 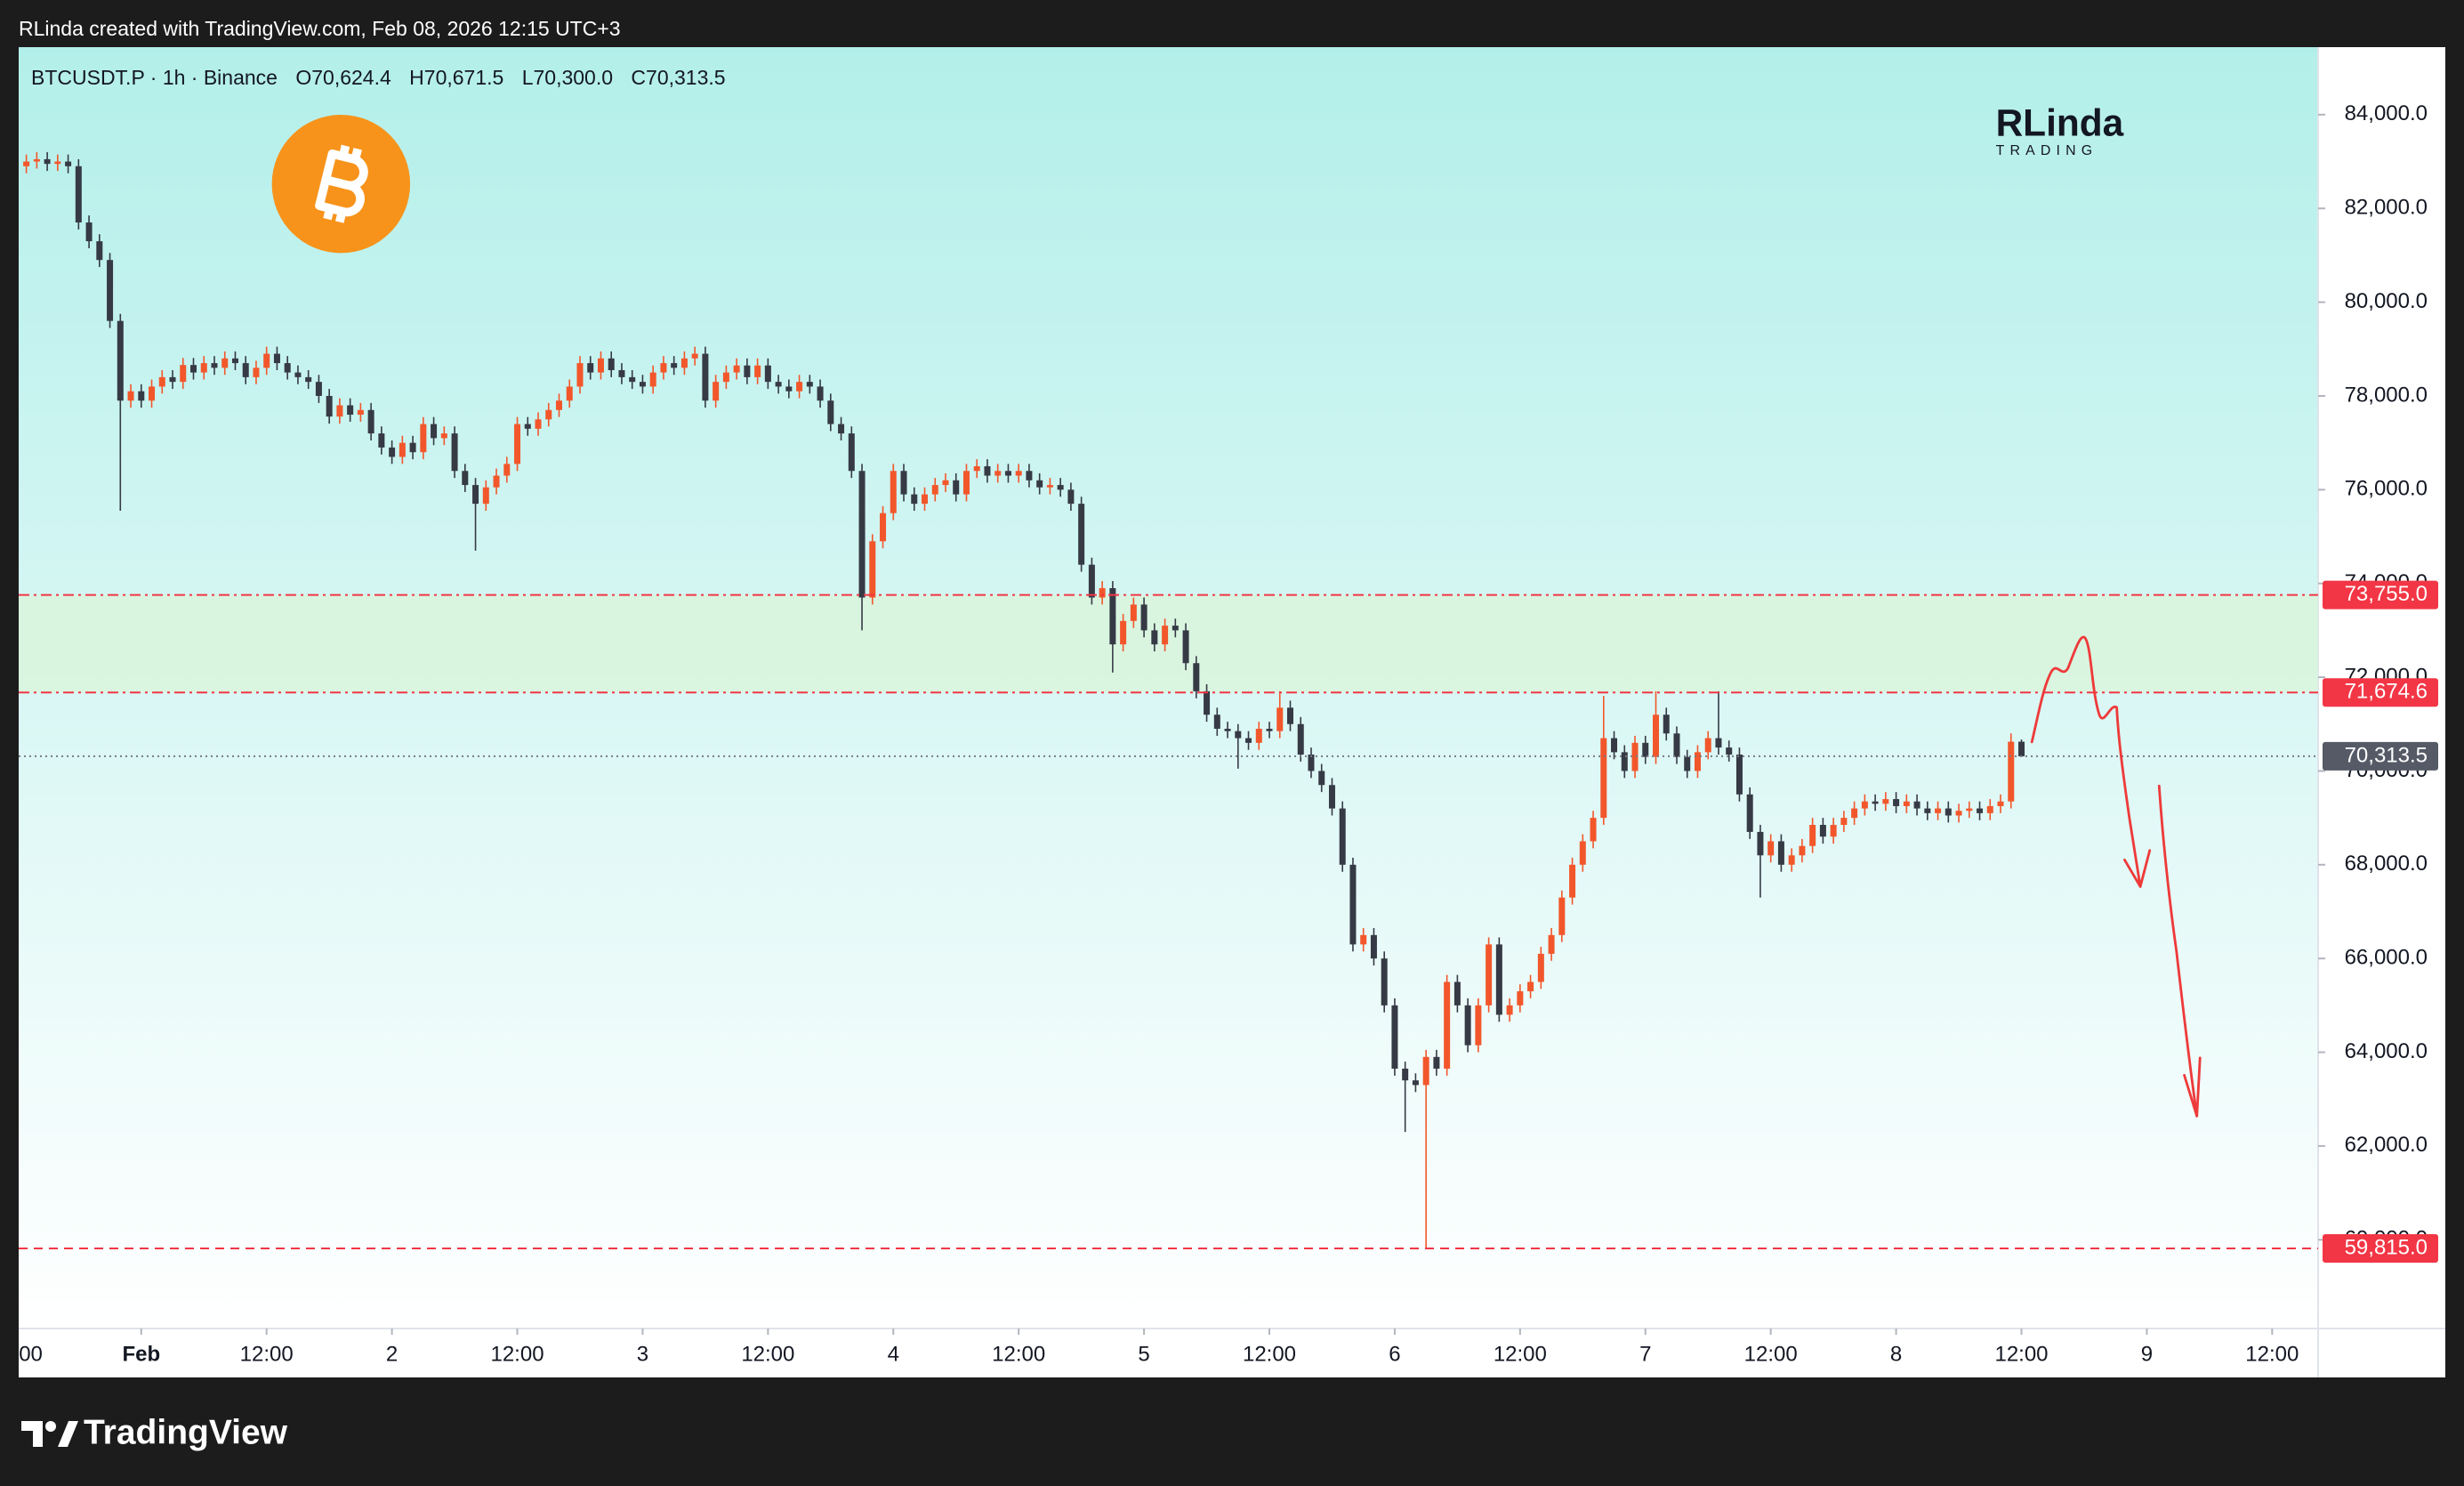 What do you see at coordinates (2386, 208) in the screenshot?
I see `y-tick-label: 82,000.0` at bounding box center [2386, 208].